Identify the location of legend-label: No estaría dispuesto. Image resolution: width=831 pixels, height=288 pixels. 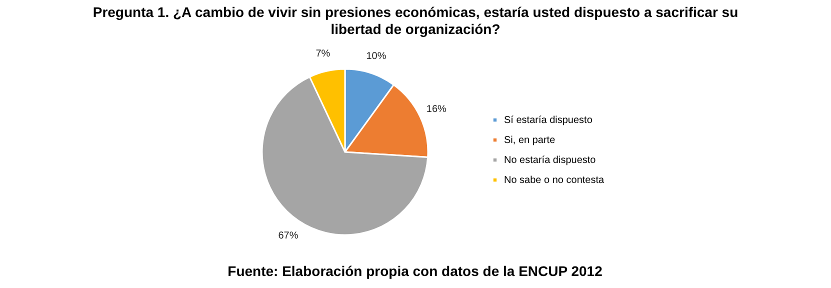
(550, 160).